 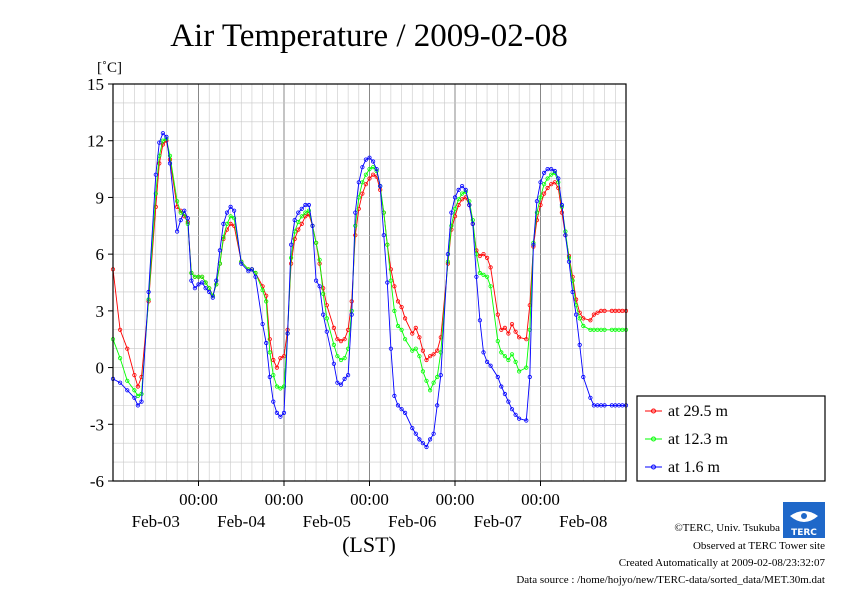 What do you see at coordinates (95, 84) in the screenshot?
I see `y-tick-label: 15` at bounding box center [95, 84].